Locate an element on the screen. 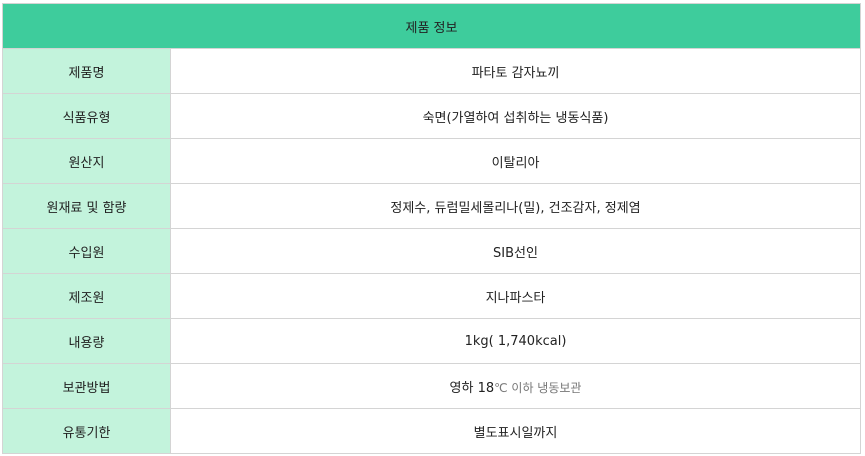 The width and height of the screenshot is (865, 456). row-value: 정제수, 듀럼밀세몰리나(밀), 건조감자, 정제염 is located at coordinates (515, 206).